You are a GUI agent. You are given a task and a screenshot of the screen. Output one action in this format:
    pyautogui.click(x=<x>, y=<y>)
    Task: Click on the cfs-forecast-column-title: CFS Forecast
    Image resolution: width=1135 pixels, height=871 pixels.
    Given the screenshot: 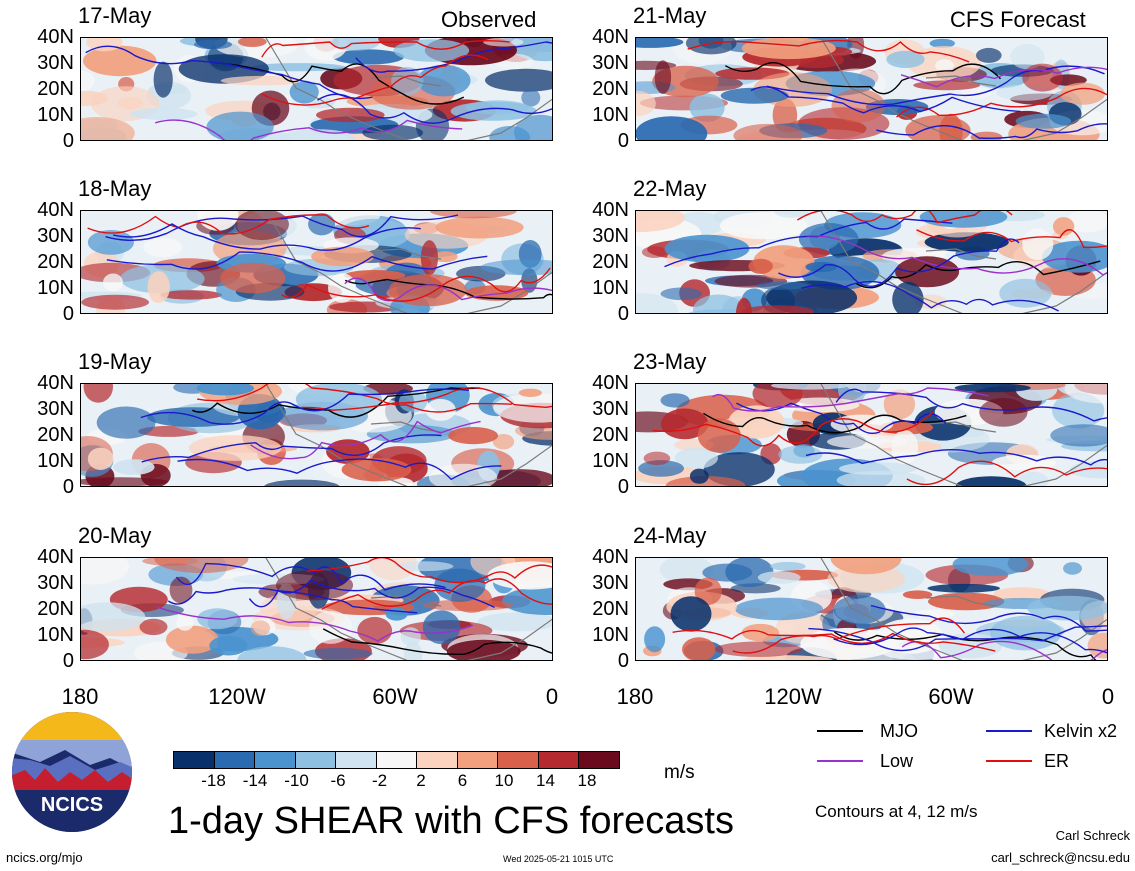 What is the action you would take?
    pyautogui.click(x=1018, y=19)
    